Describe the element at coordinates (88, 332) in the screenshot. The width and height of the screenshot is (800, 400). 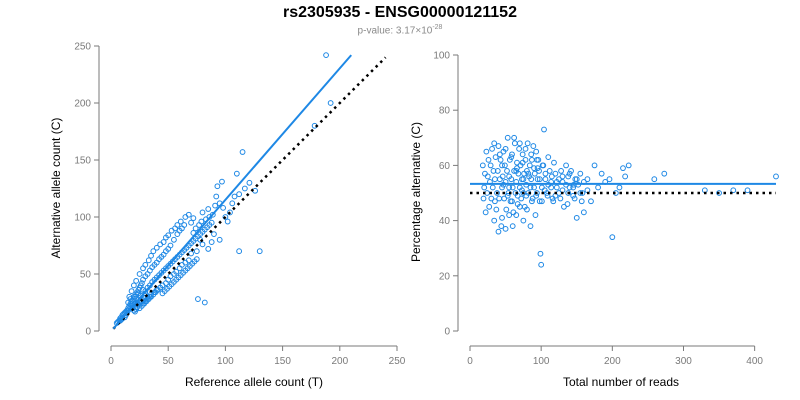
I see `y-tick-label: 0` at that location.